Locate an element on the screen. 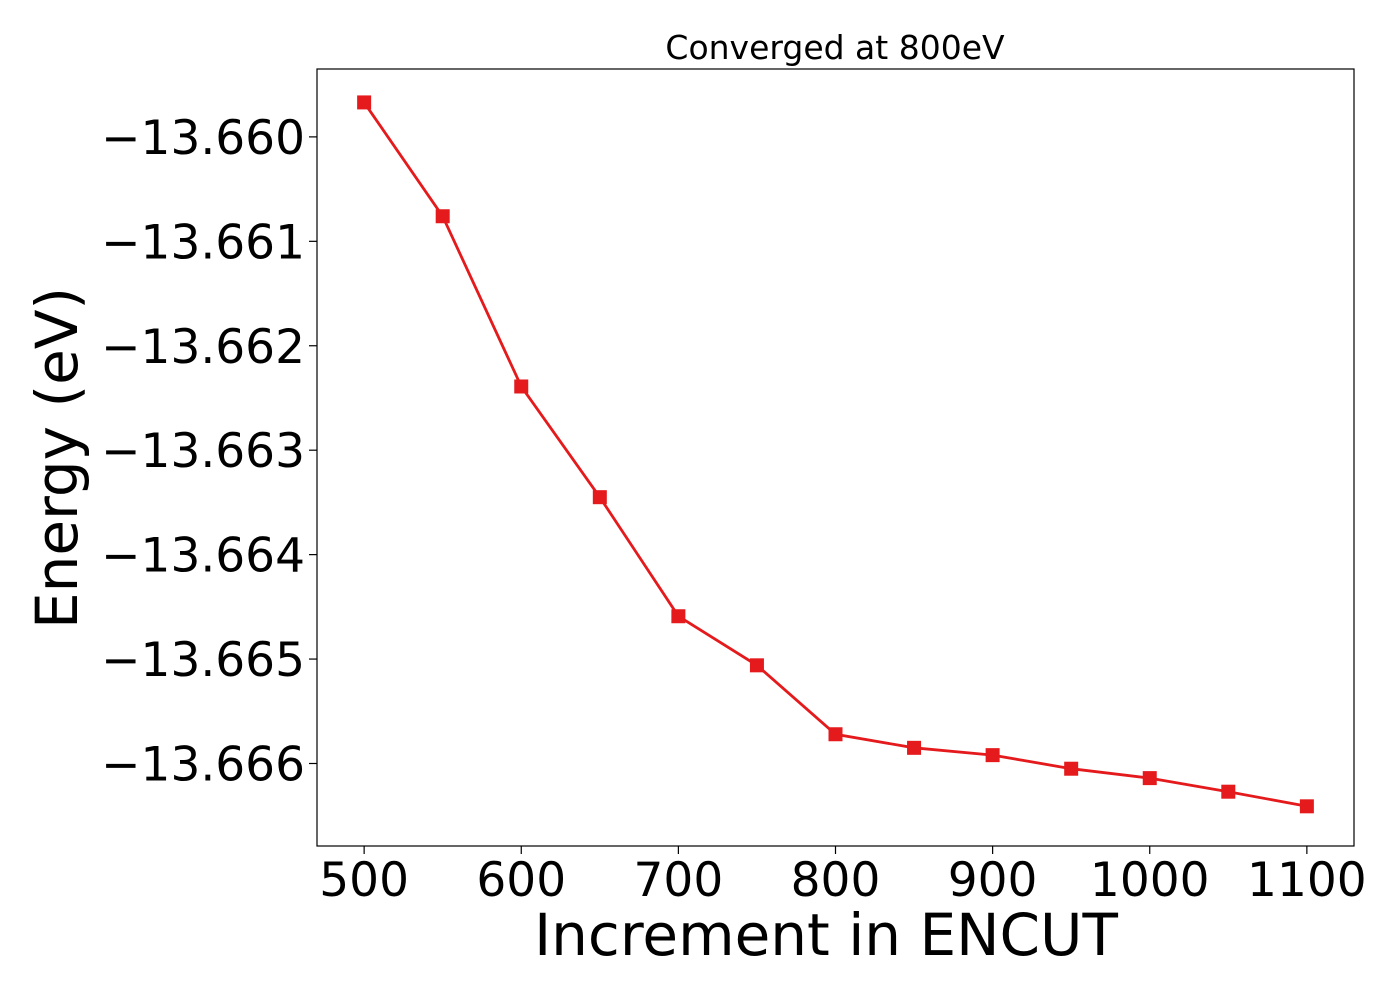  x-tick-label: 700 is located at coordinates (679, 880).